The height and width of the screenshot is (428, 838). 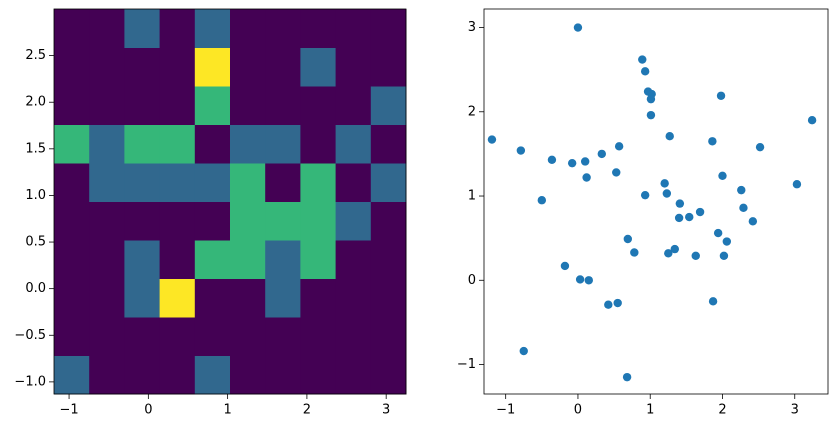 What do you see at coordinates (35, 148) in the screenshot?
I see `y-tick-label: 1.5` at bounding box center [35, 148].